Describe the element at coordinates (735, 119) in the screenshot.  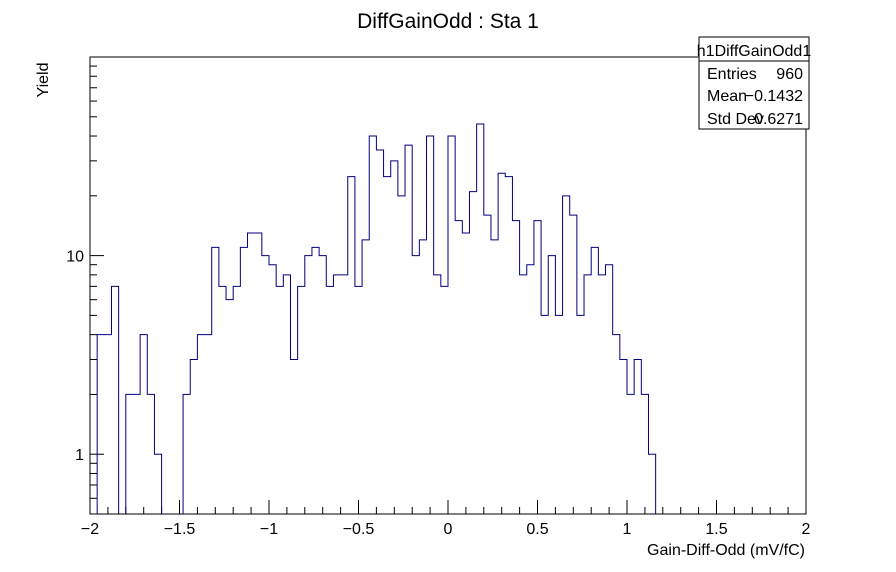
I see `stats-stddev-label: Std Dev` at that location.